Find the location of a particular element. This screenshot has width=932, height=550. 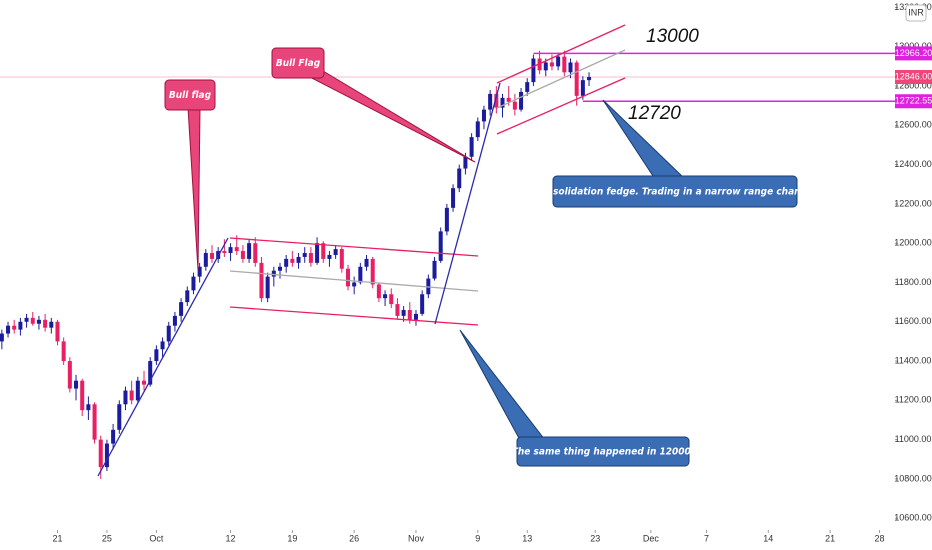

level-note: 12720 is located at coordinates (654, 113).